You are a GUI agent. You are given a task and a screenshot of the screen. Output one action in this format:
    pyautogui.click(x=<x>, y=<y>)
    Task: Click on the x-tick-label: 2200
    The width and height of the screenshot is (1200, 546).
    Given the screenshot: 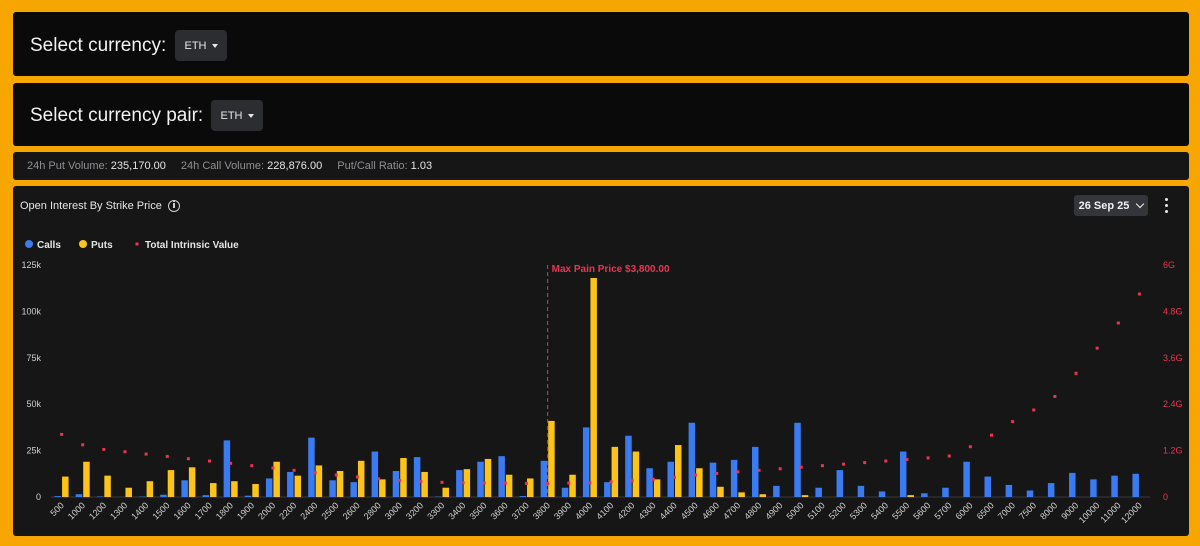 What is the action you would take?
    pyautogui.click(x=287, y=510)
    